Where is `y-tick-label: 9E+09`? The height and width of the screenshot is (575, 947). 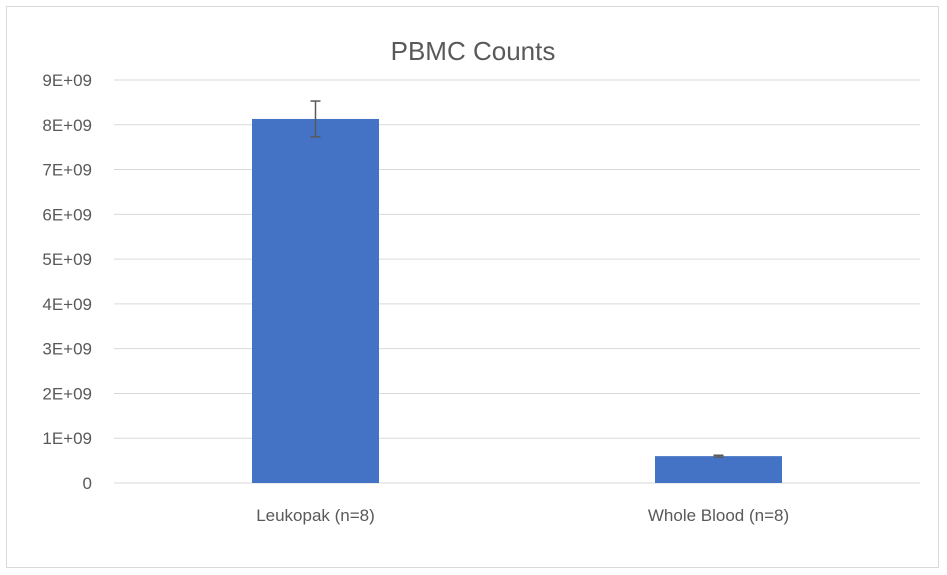 y-tick-label: 9E+09 is located at coordinates (67, 80).